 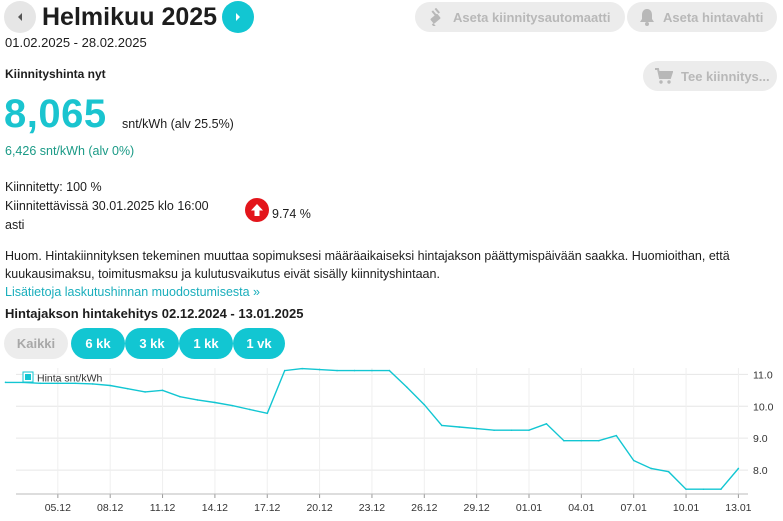 What do you see at coordinates (763, 407) in the screenshot?
I see `y-tick-label: 10.0` at bounding box center [763, 407].